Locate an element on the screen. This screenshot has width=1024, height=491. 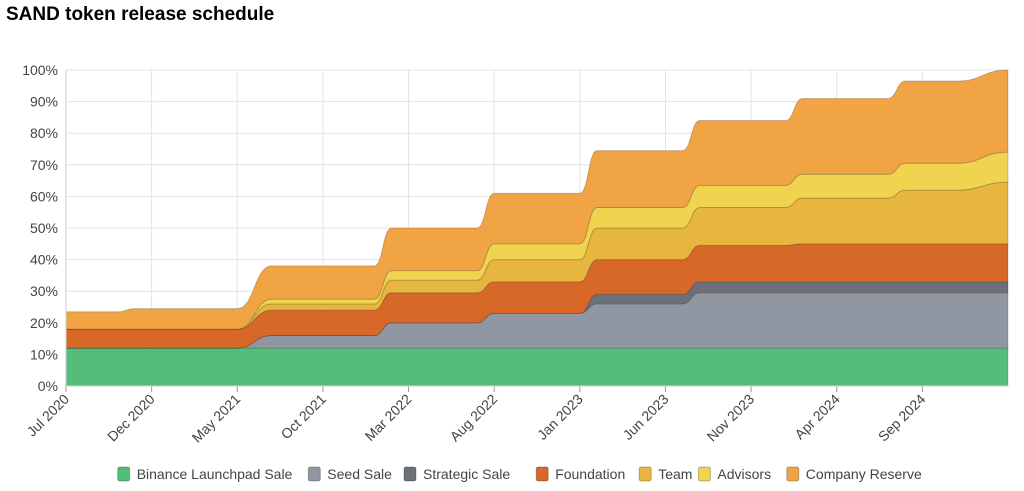
y-tick-label: 20% is located at coordinates (44, 323).